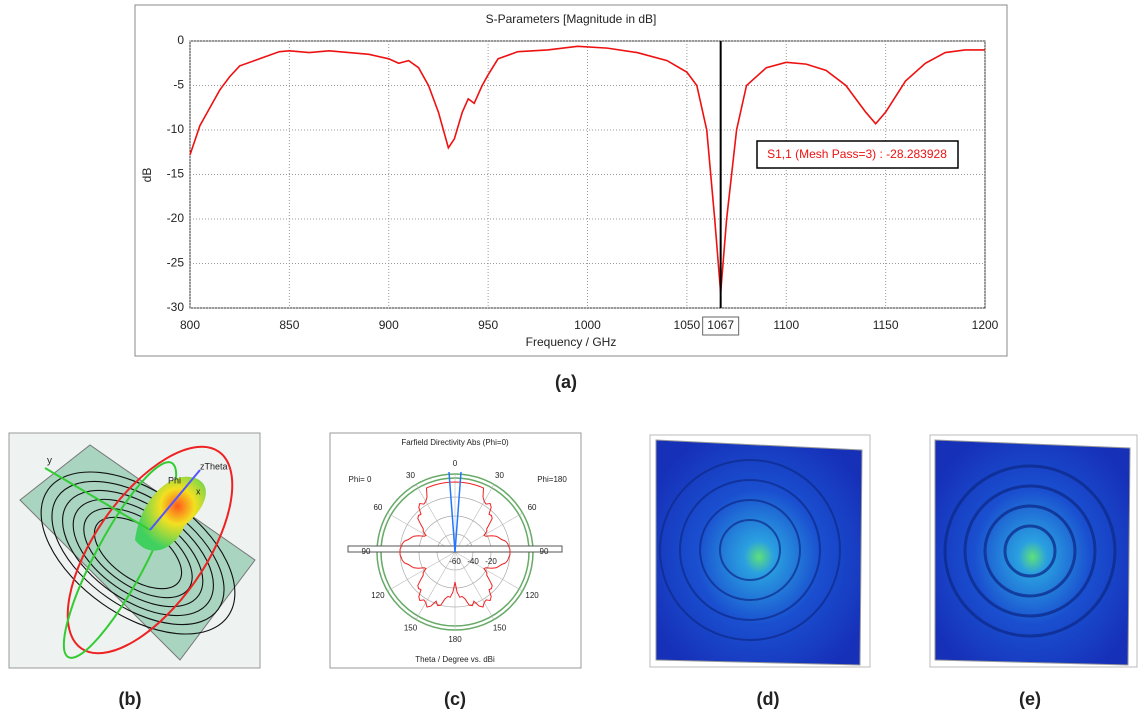  Describe the element at coordinates (566, 382) in the screenshot. I see `caption: (a)` at that location.